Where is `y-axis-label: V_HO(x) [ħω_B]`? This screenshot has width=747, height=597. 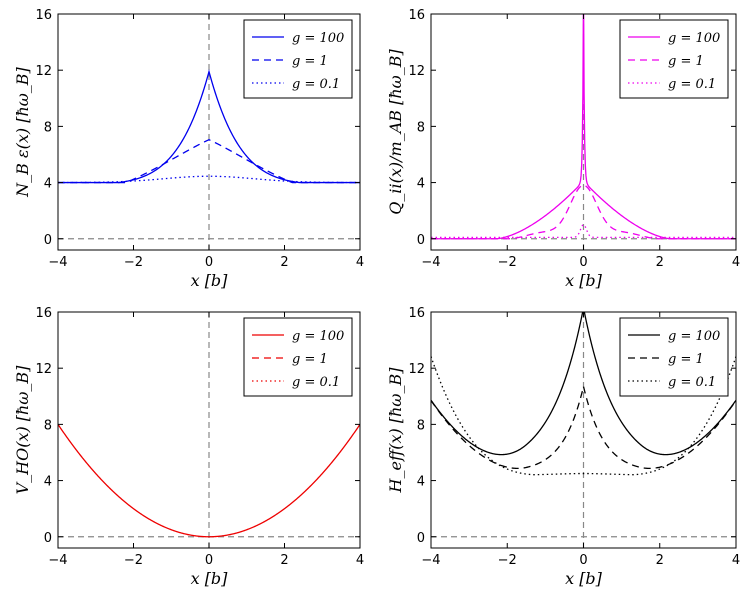
y-axis-label: V_HO(x) [ħω_B] is located at coordinates (22, 430).